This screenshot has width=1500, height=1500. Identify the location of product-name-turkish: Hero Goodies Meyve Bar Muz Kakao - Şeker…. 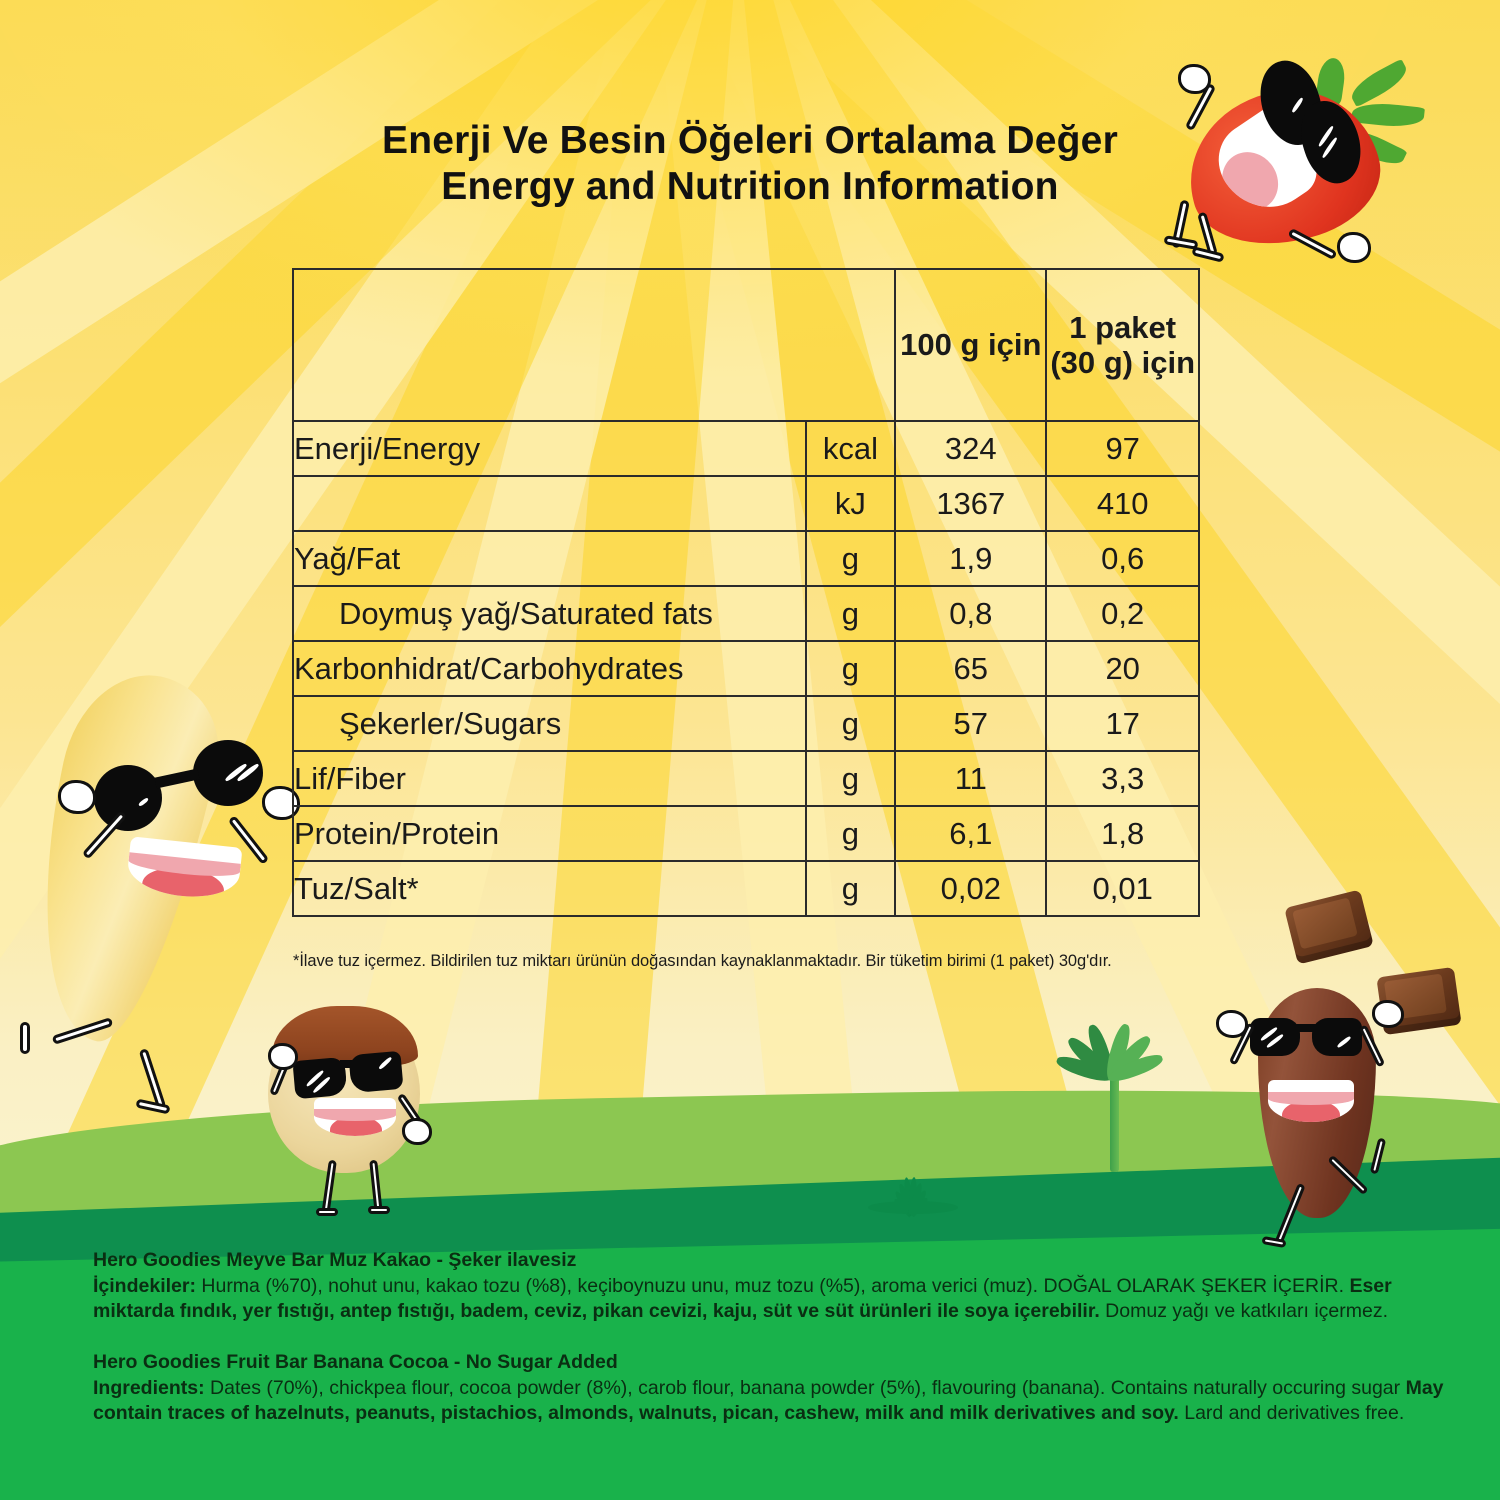
(335, 1260).